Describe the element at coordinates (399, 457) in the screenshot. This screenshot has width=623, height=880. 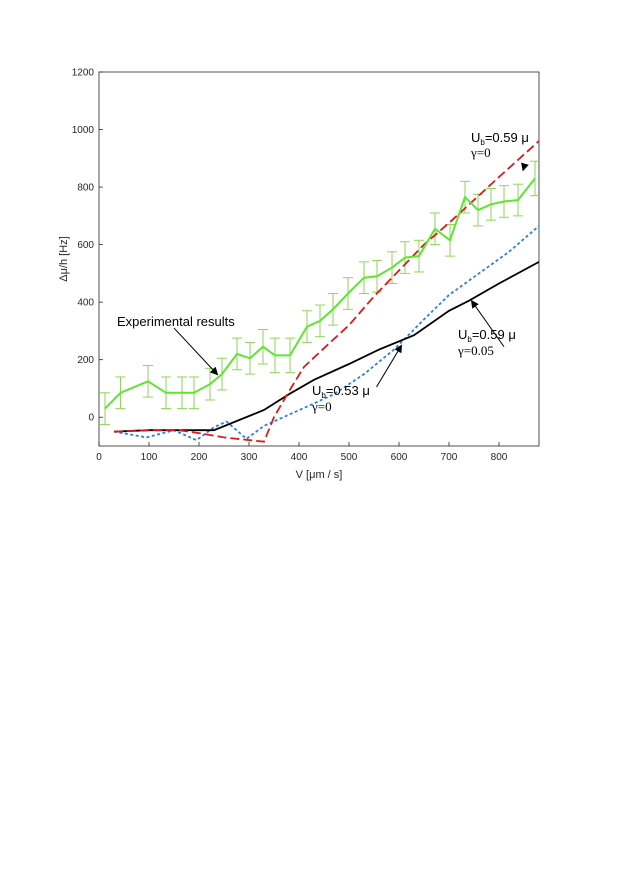
I see `x-tick-label: 600` at that location.